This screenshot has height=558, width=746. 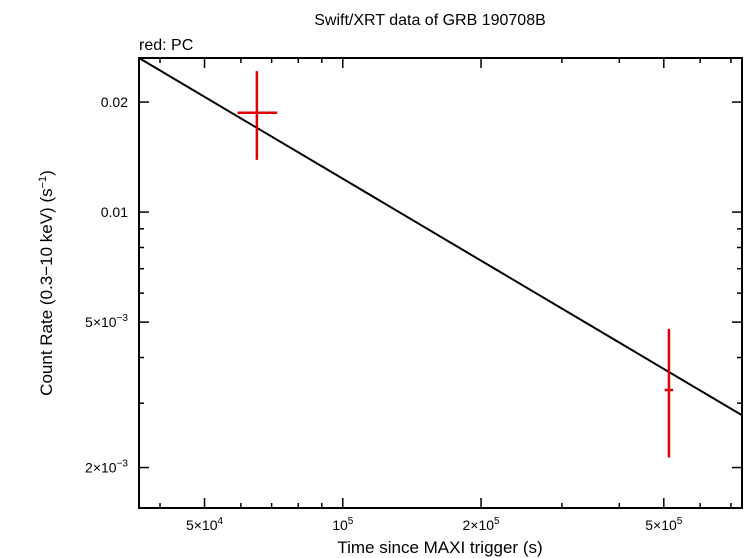 What do you see at coordinates (101, 468) in the screenshot?
I see `y-tick-label-mantissa-0: 2×10` at bounding box center [101, 468].